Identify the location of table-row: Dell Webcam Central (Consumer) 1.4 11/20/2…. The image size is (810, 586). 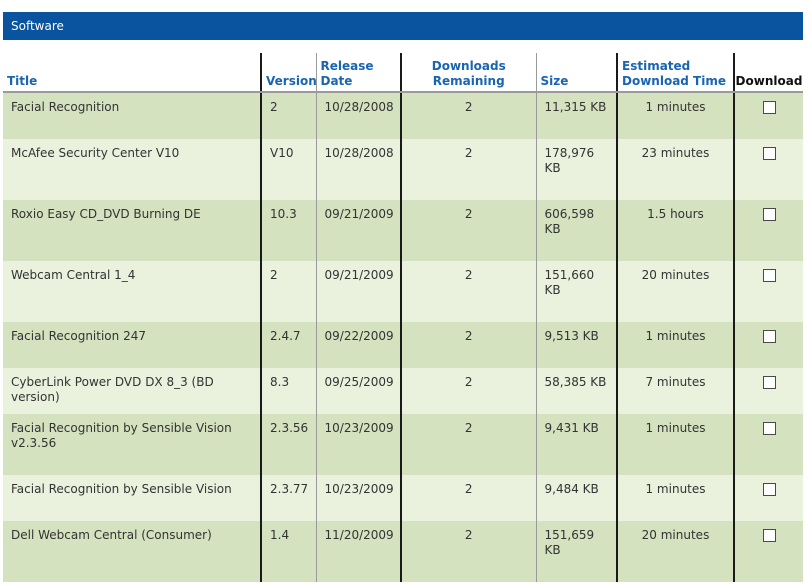
(403, 551).